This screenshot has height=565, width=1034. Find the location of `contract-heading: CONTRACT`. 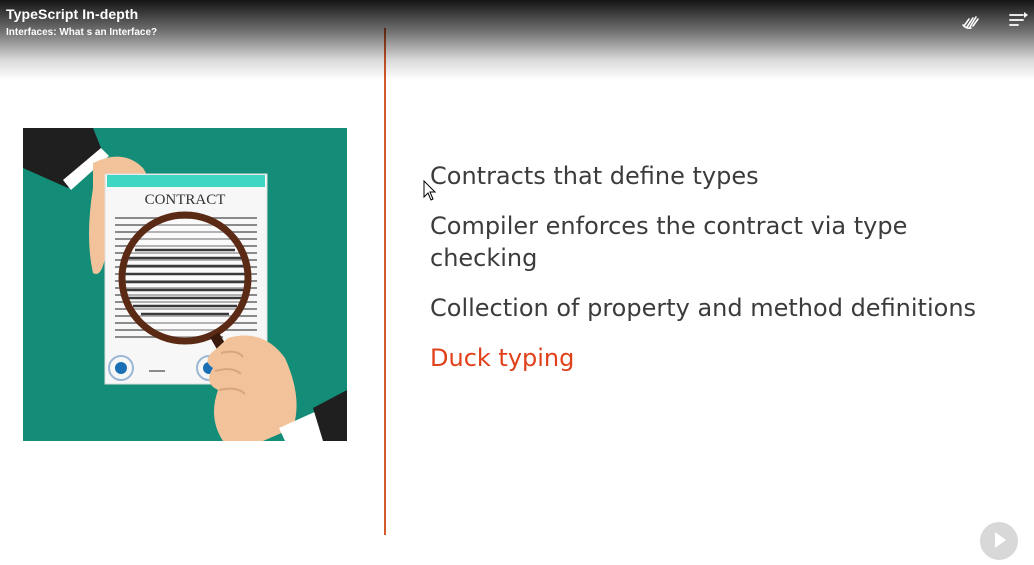

contract-heading: CONTRACT is located at coordinates (185, 200).